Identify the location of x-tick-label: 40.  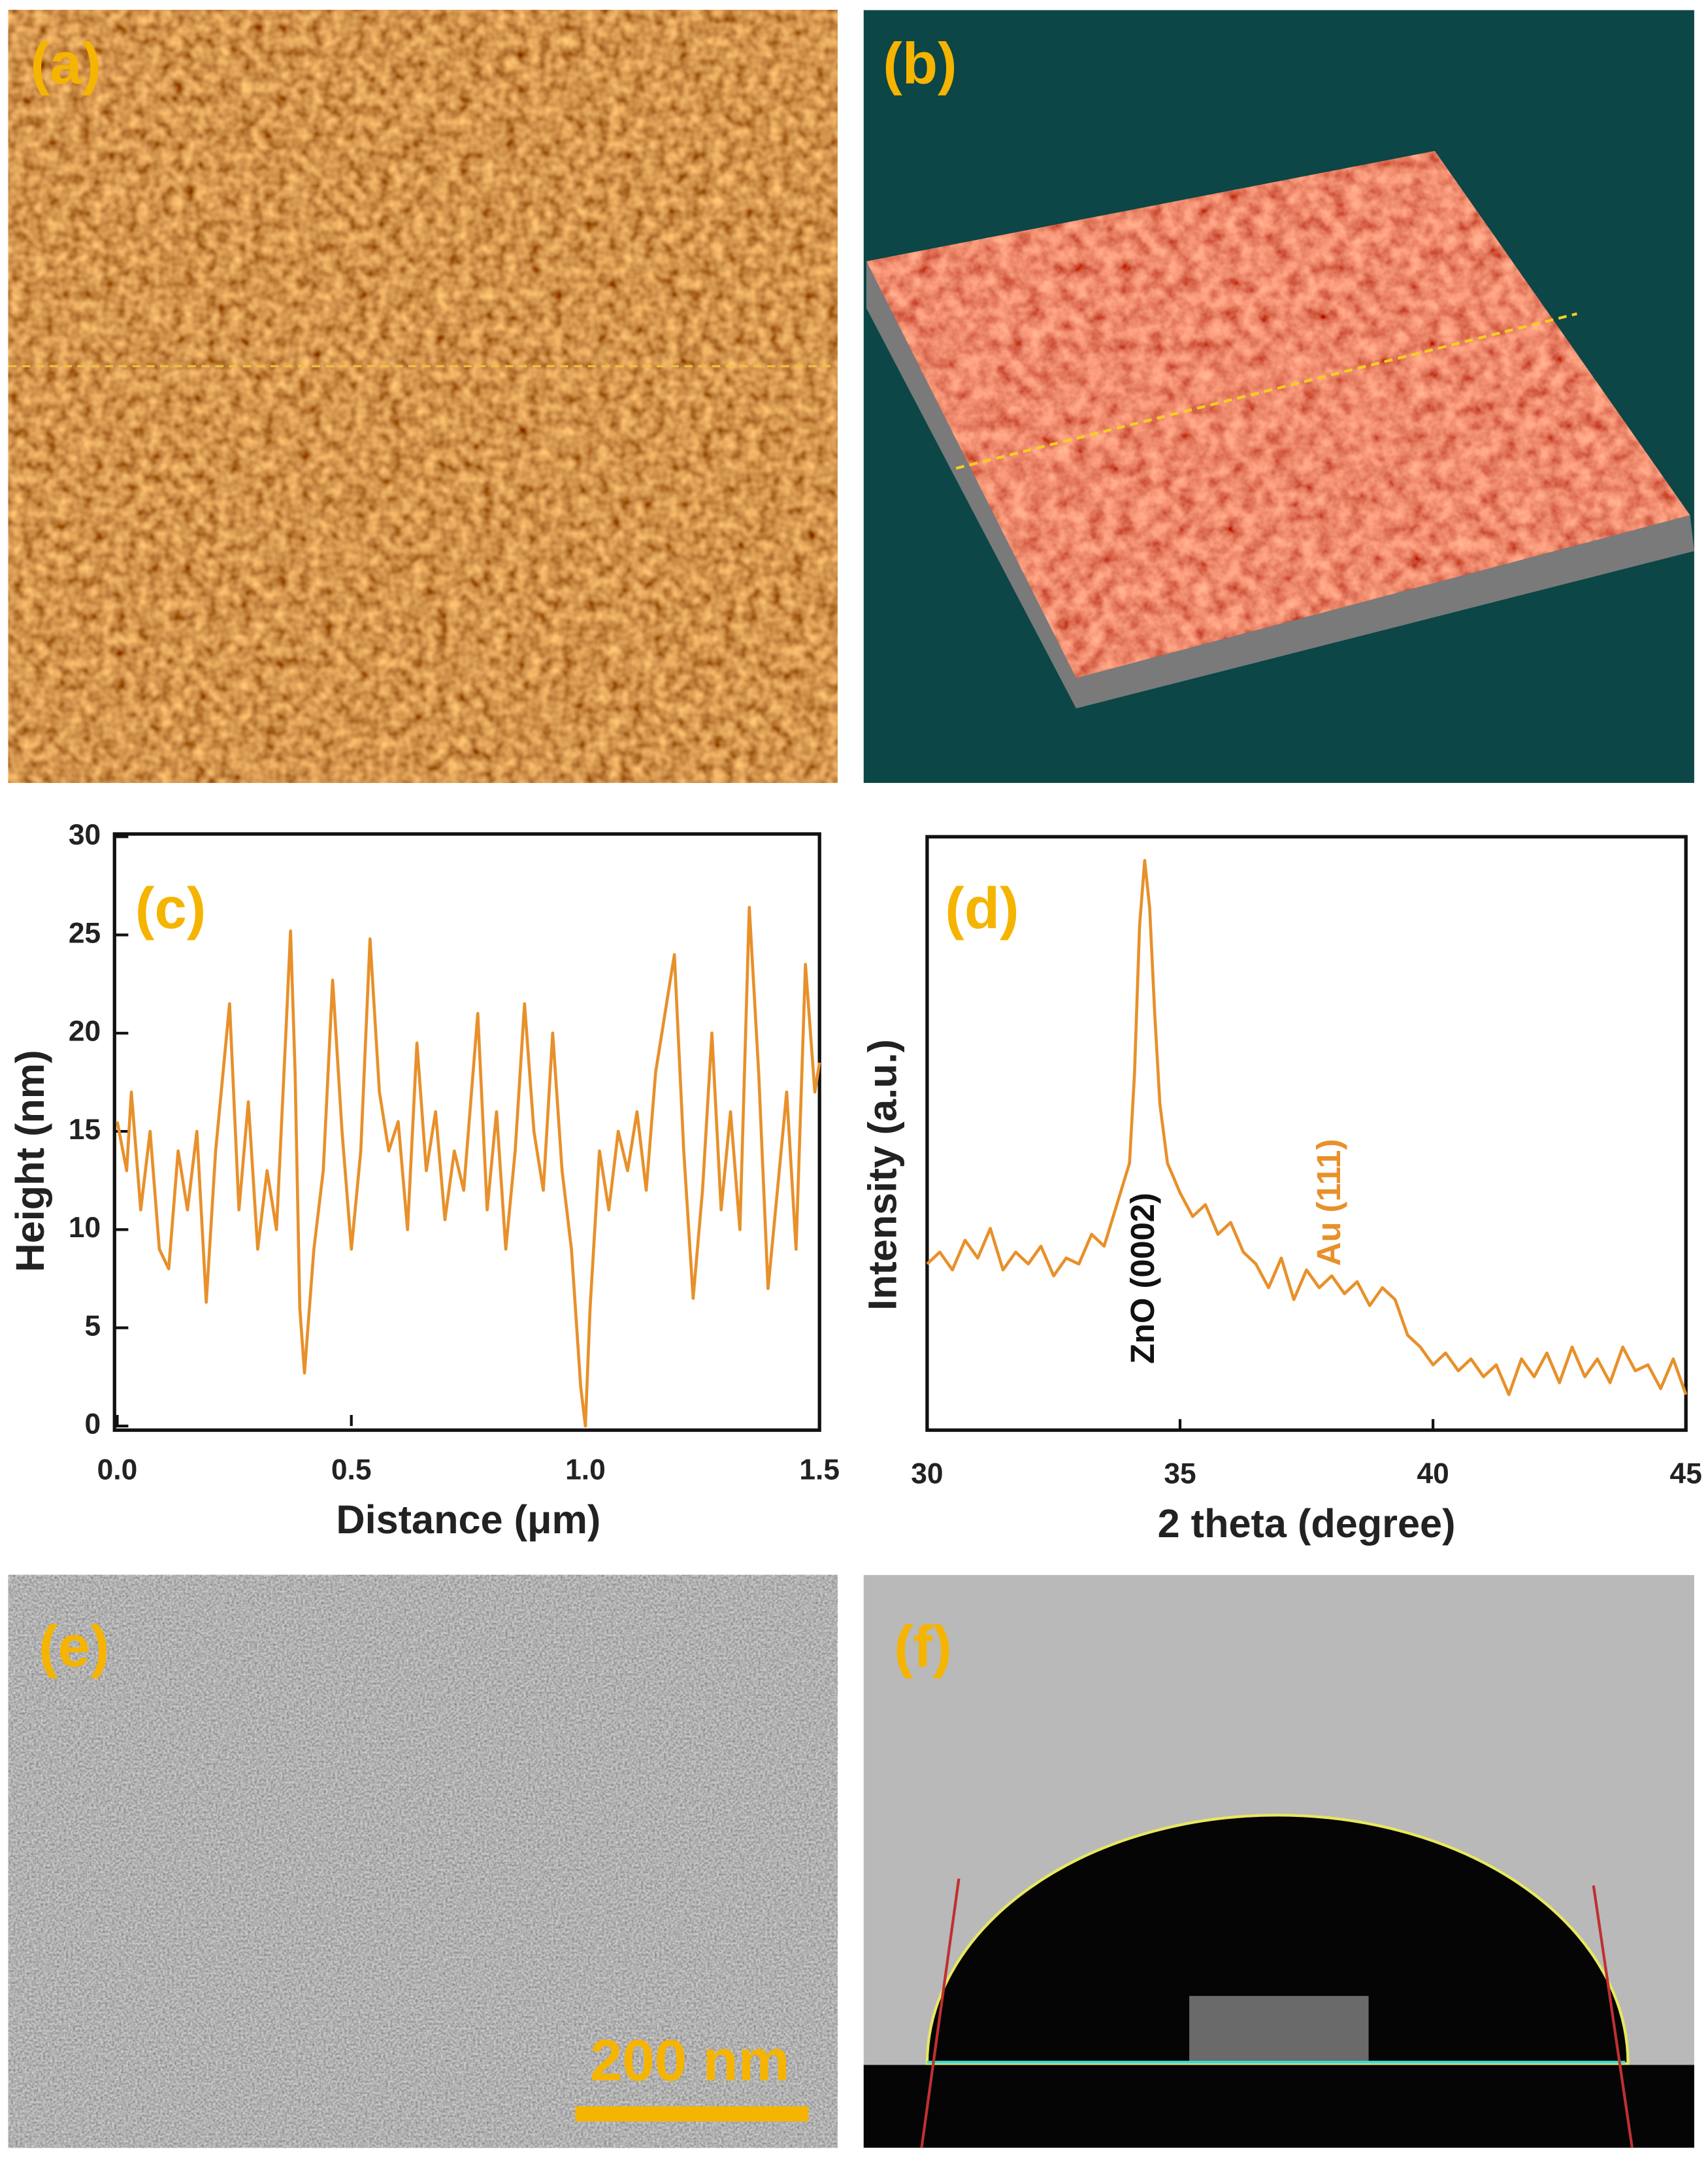
(1433, 1474).